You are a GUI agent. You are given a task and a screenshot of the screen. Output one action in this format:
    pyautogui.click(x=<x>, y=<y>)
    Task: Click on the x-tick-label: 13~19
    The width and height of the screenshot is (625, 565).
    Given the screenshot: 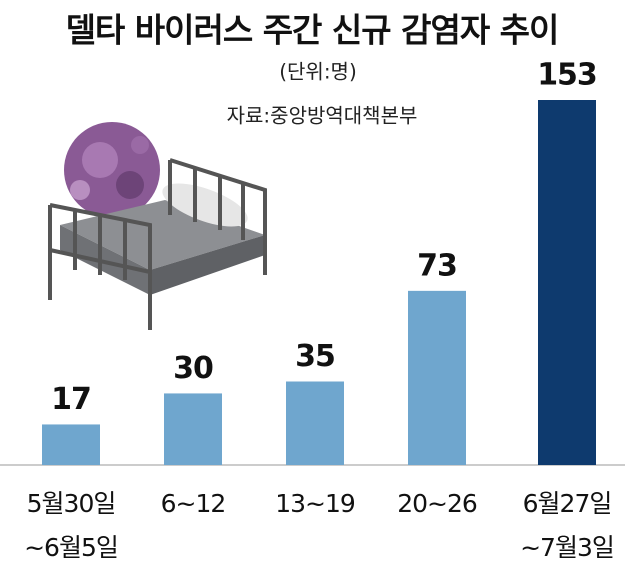 What is the action you would take?
    pyautogui.click(x=315, y=503)
    